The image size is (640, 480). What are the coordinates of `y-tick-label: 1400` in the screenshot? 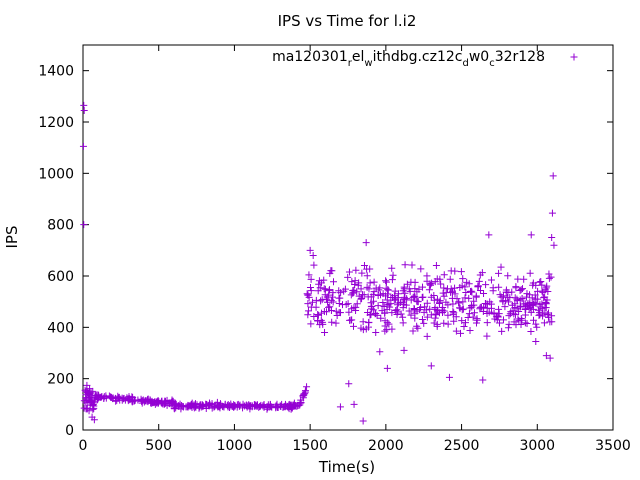 It's located at (56, 72).